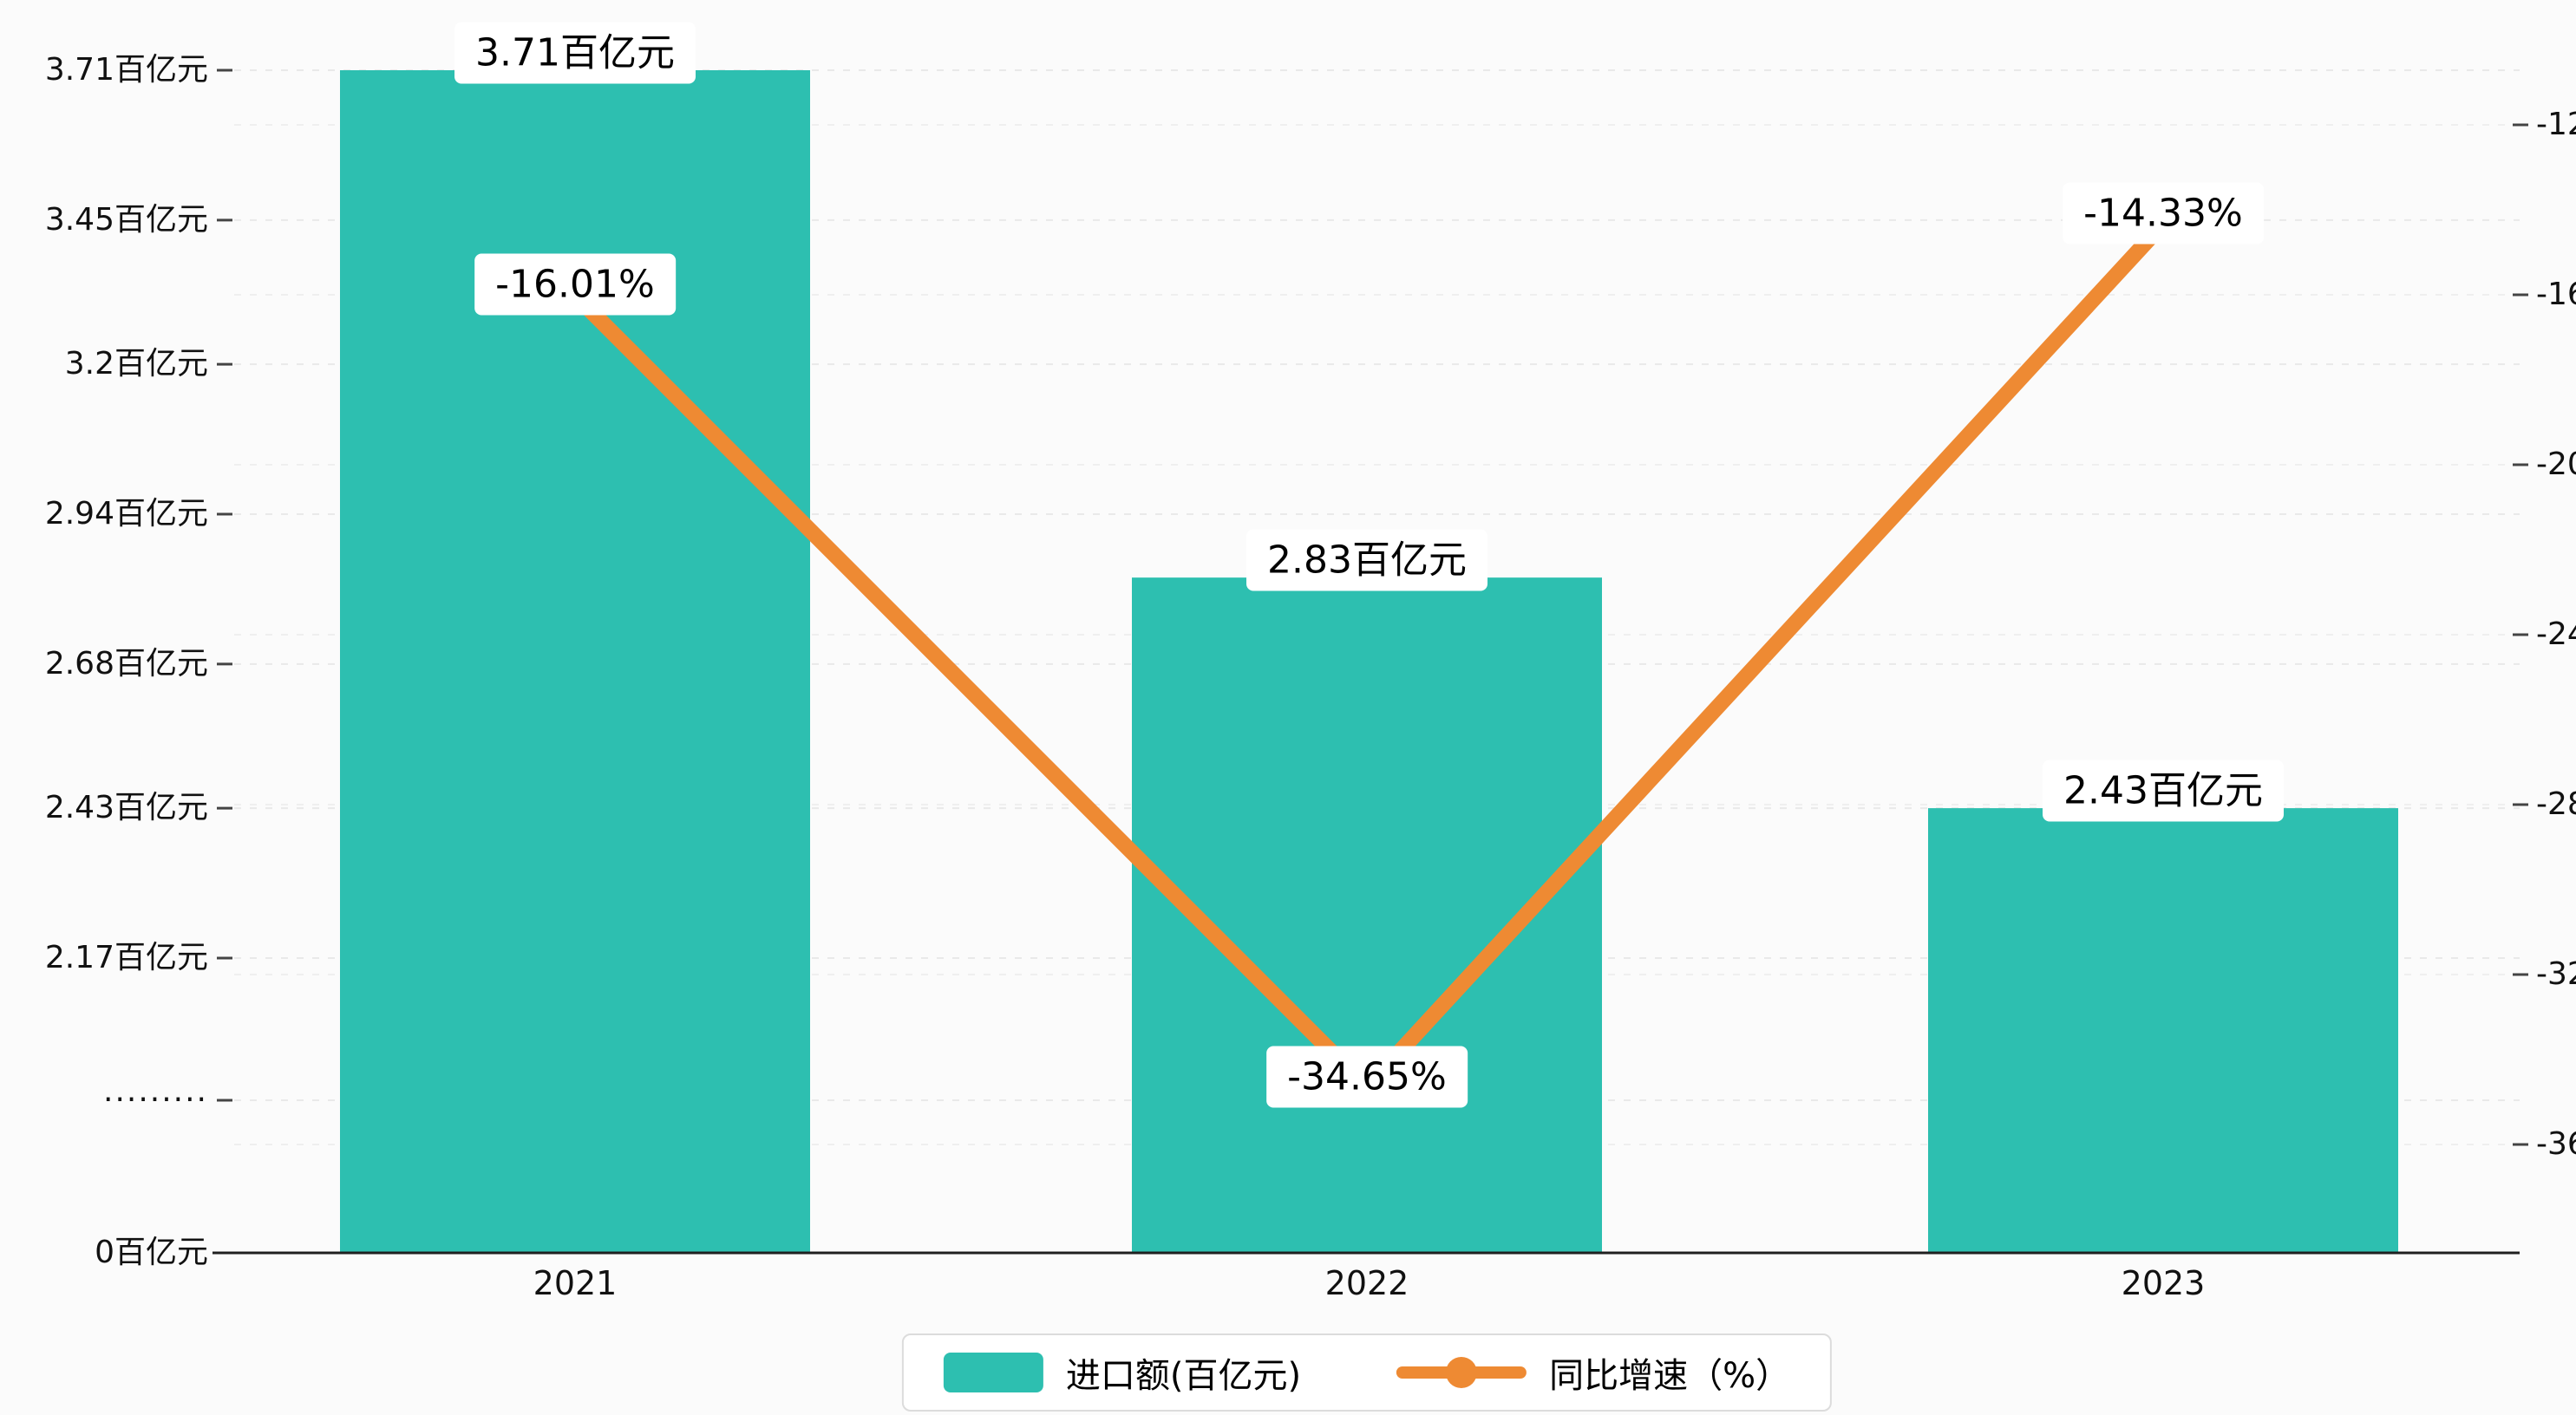 The image size is (2576, 1415). I want to click on bar-swatch-icon, so click(993, 1372).